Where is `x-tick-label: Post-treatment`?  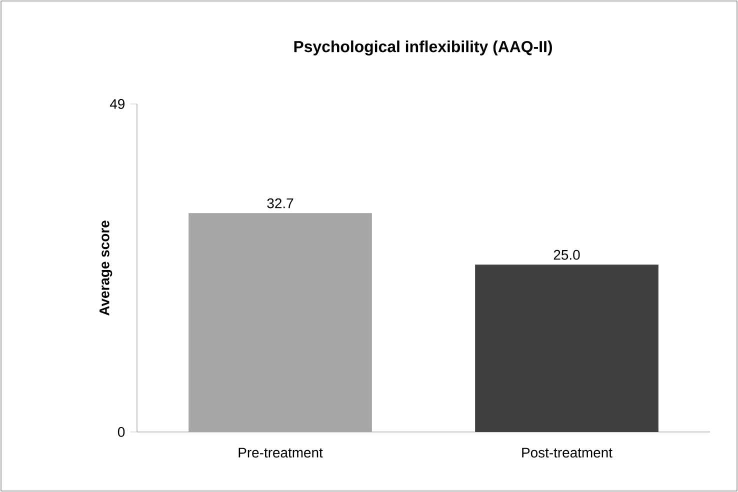
x-tick-label: Post-treatment is located at coordinates (567, 453).